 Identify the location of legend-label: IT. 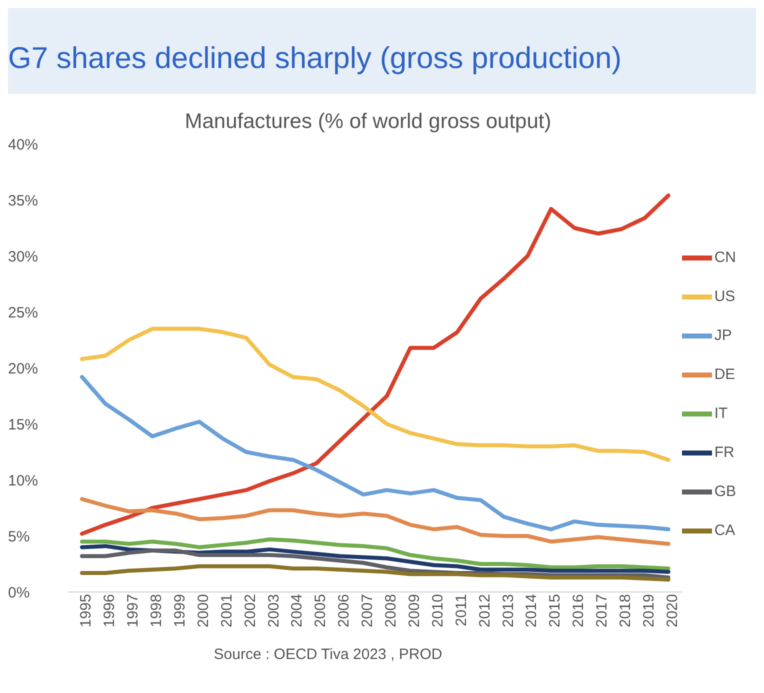
(721, 413).